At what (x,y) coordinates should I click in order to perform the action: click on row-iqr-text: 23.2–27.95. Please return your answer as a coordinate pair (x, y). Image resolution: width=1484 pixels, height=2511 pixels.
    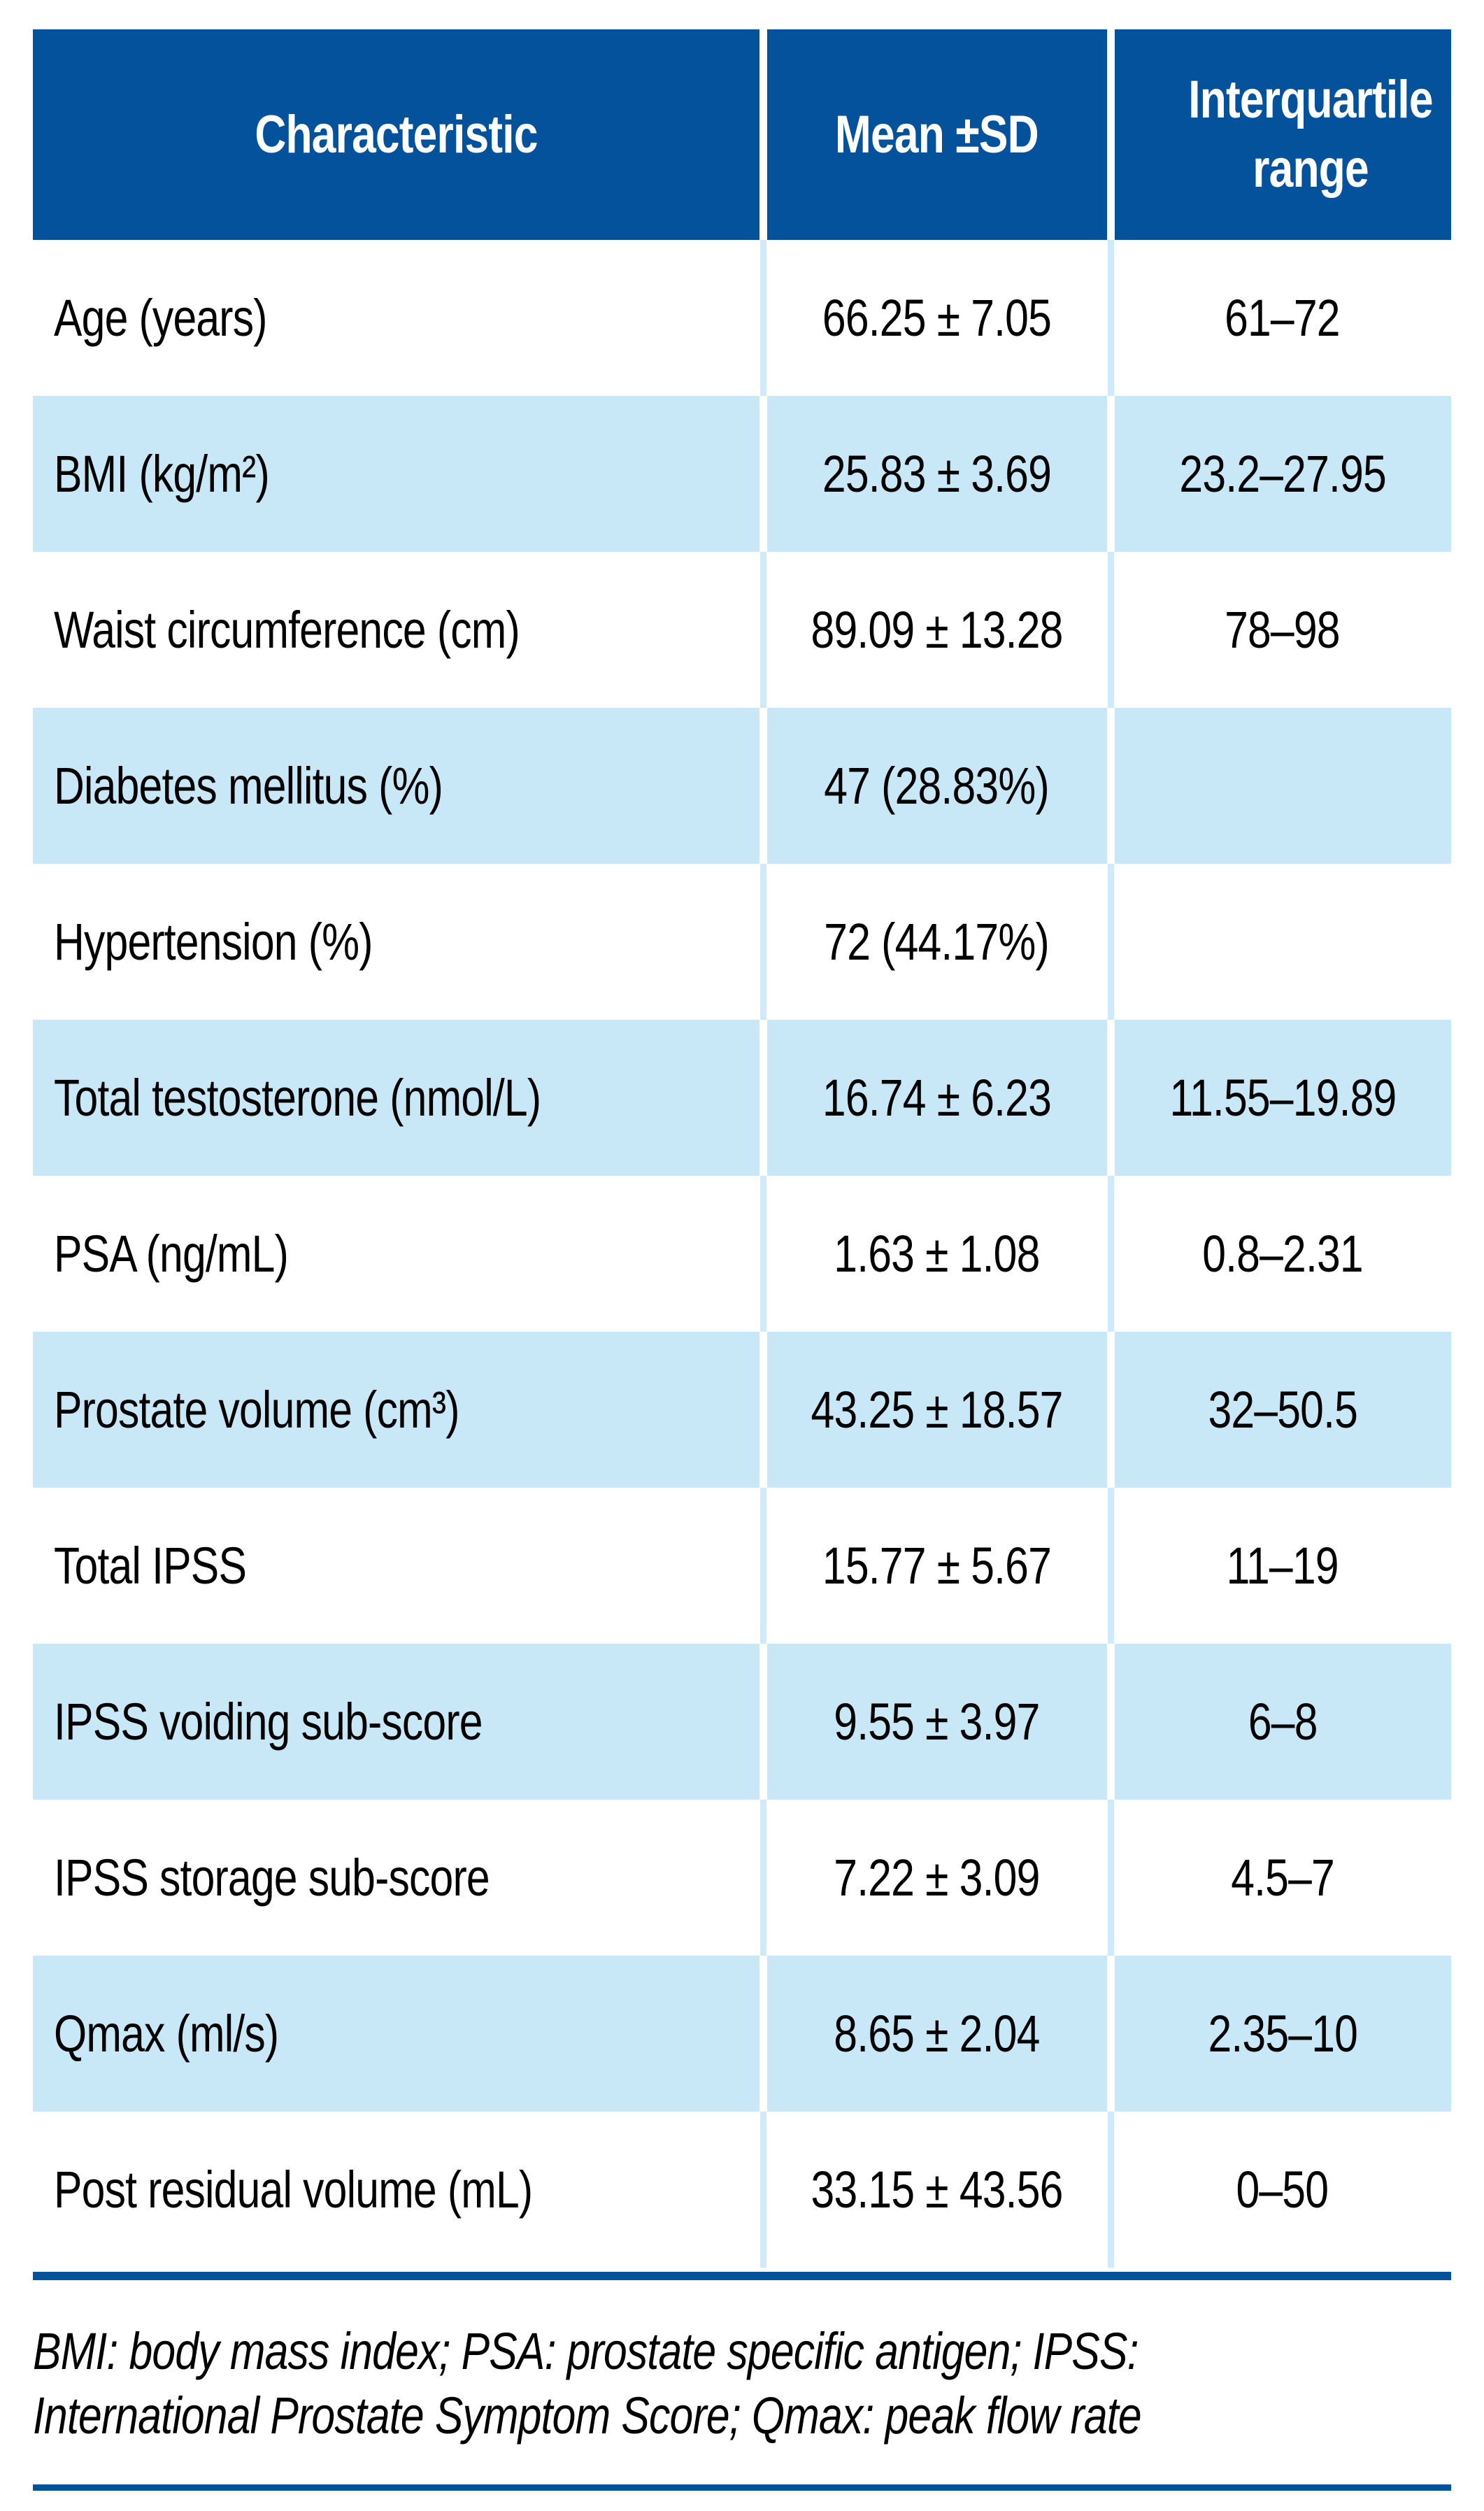
    Looking at the image, I should click on (1283, 474).